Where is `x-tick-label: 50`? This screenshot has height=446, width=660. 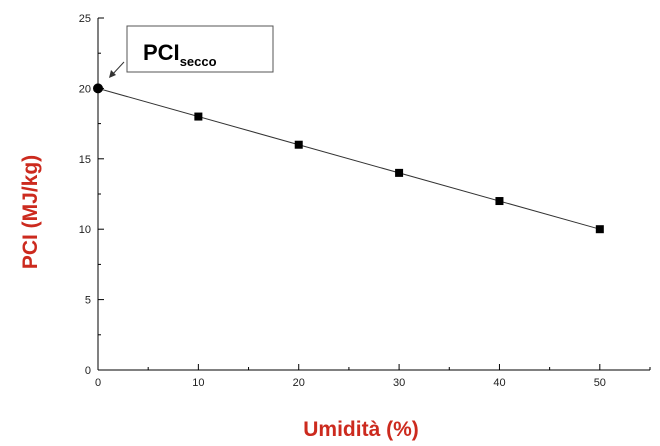
x-tick-label: 50 is located at coordinates (600, 383).